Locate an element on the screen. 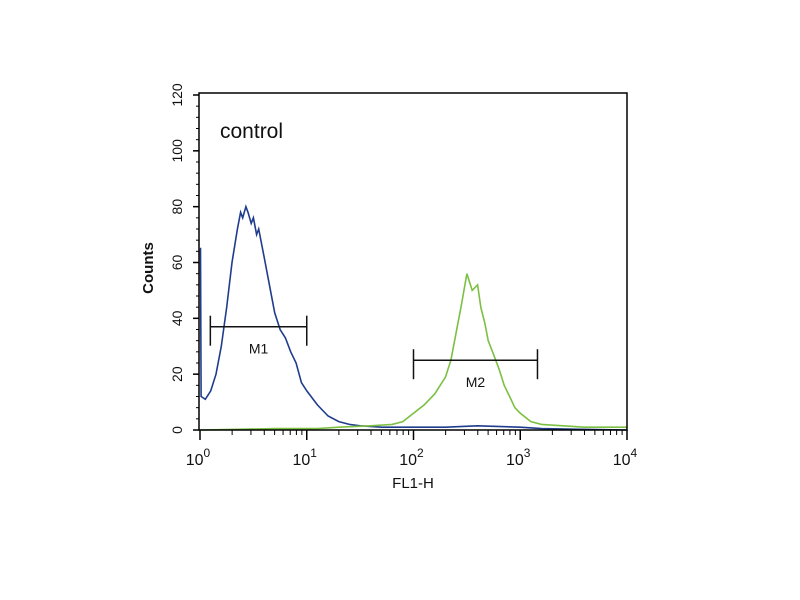 This screenshot has height=600, width=800. y-tick-label: 120 is located at coordinates (177, 95).